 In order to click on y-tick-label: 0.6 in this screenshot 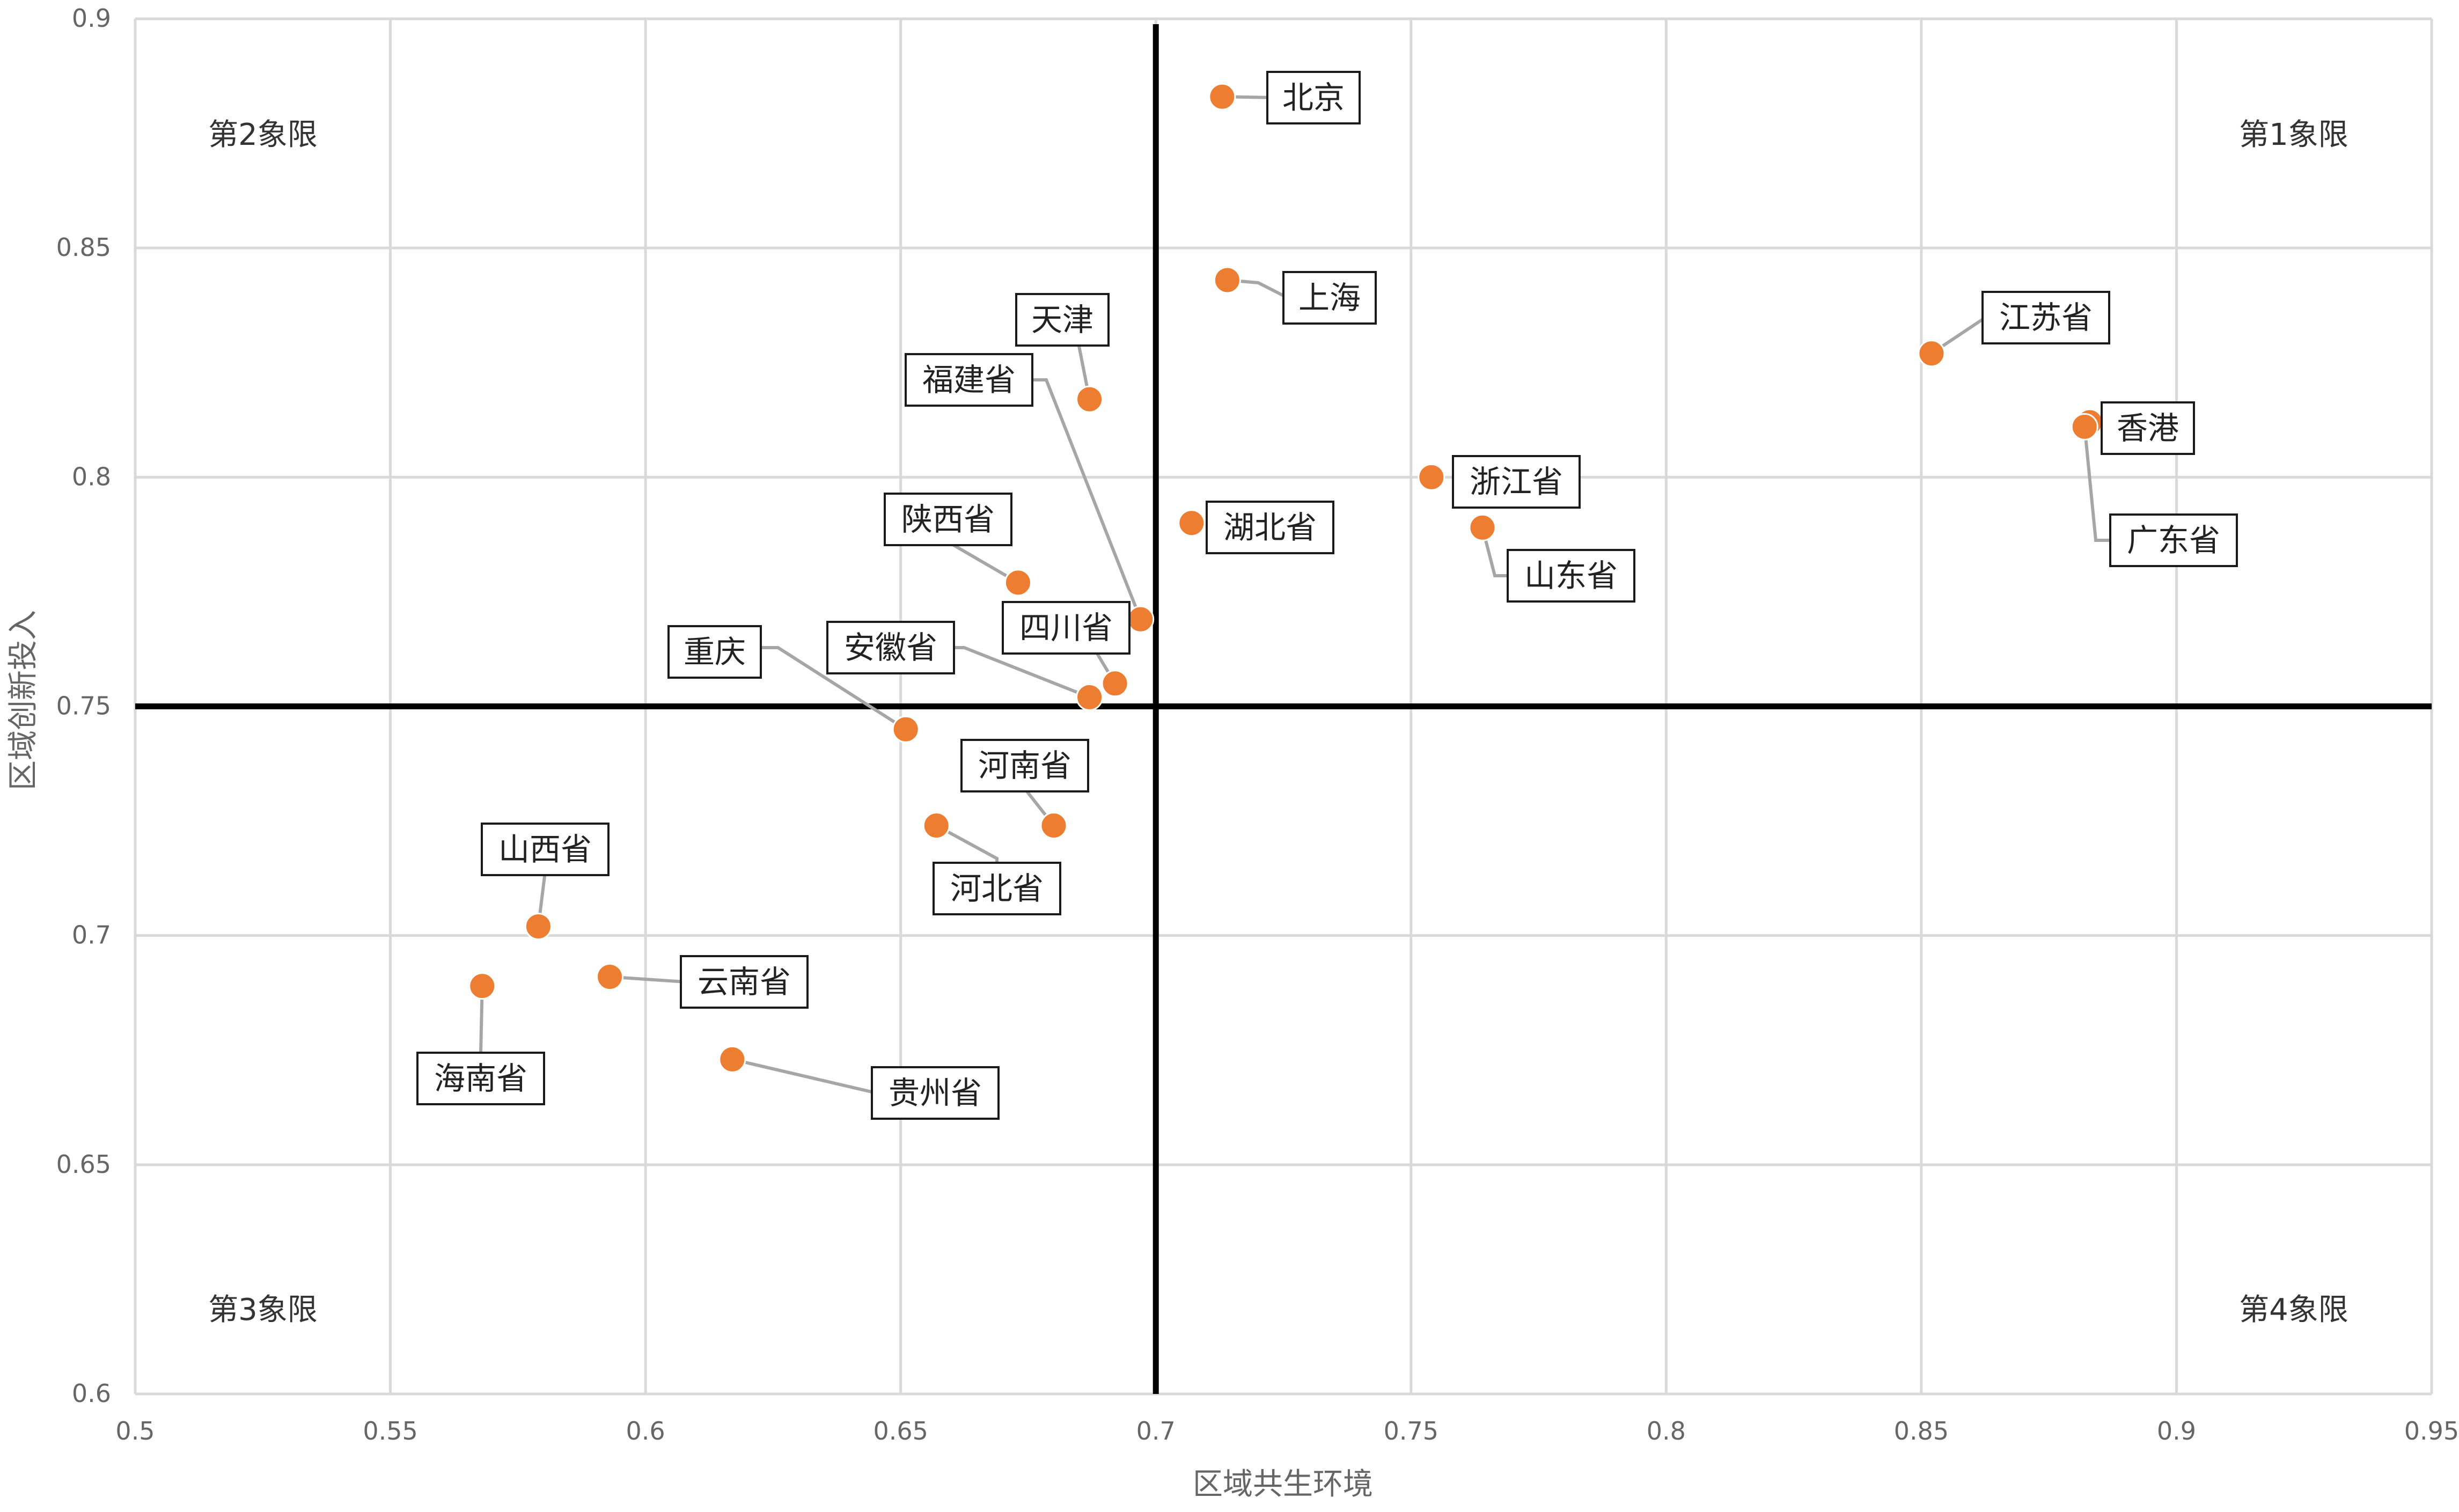, I will do `click(91, 1393)`.